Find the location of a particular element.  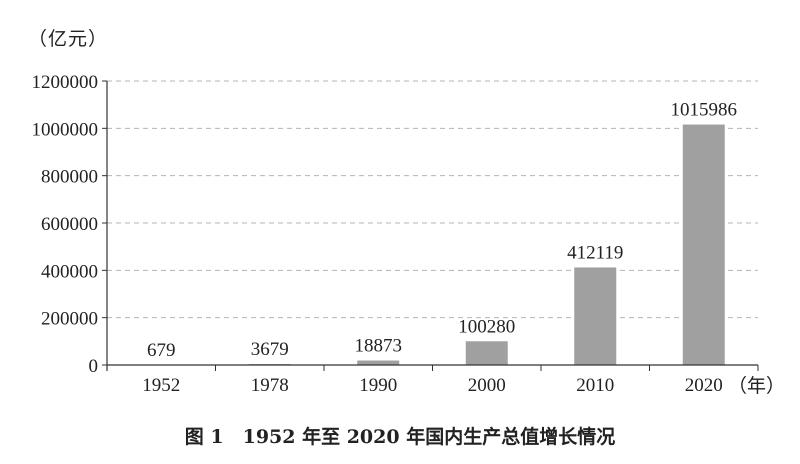

x-tick-label: 1952 is located at coordinates (161, 385).